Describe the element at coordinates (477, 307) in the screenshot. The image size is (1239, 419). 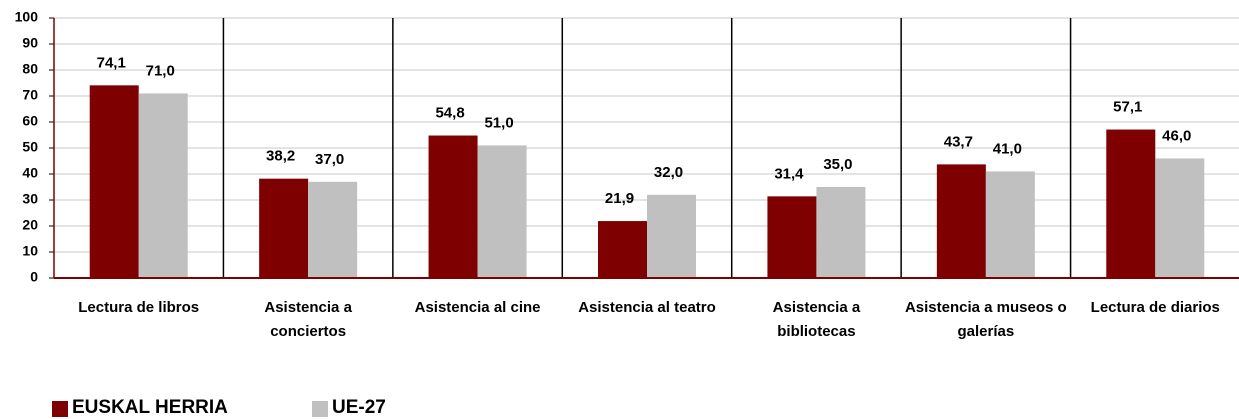
I see `x-tick-label: Asistencia al cine` at that location.